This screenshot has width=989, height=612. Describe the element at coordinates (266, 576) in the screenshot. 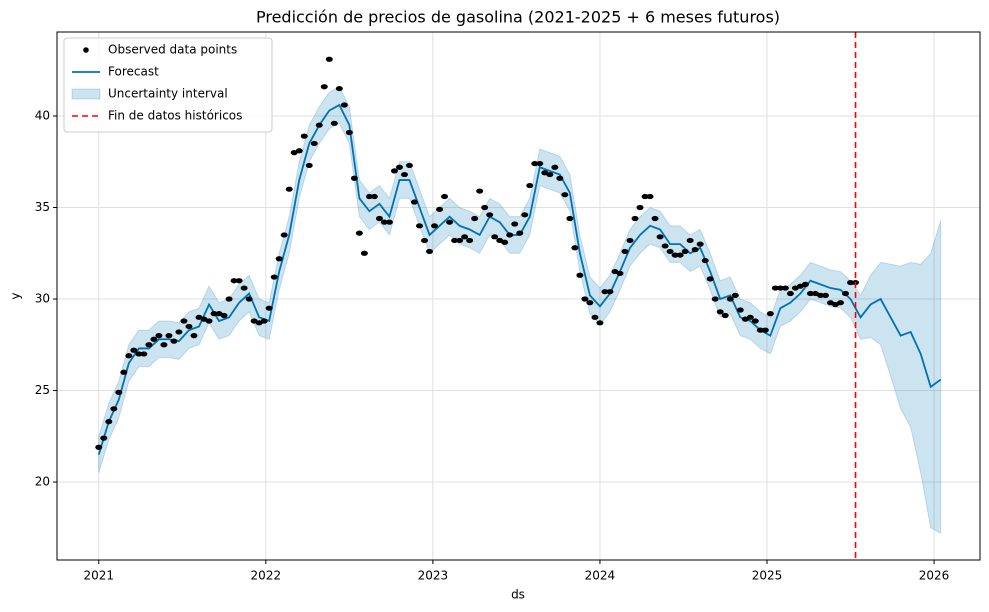

I see `x-tick-label: 2022` at that location.